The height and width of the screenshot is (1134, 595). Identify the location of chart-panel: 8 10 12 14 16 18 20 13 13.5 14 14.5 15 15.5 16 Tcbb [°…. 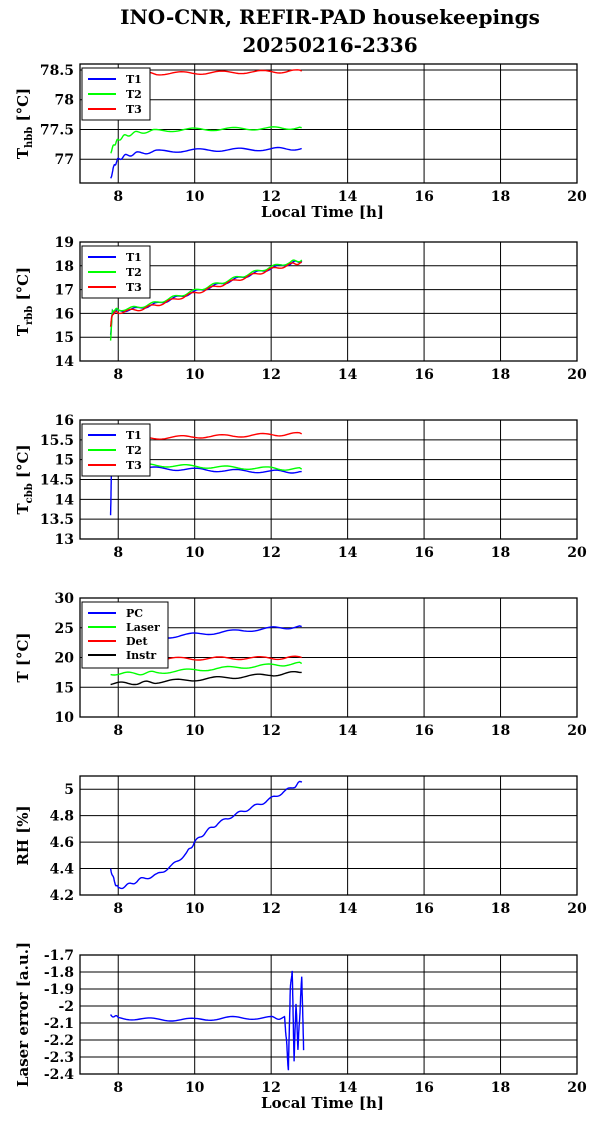
(300, 487).